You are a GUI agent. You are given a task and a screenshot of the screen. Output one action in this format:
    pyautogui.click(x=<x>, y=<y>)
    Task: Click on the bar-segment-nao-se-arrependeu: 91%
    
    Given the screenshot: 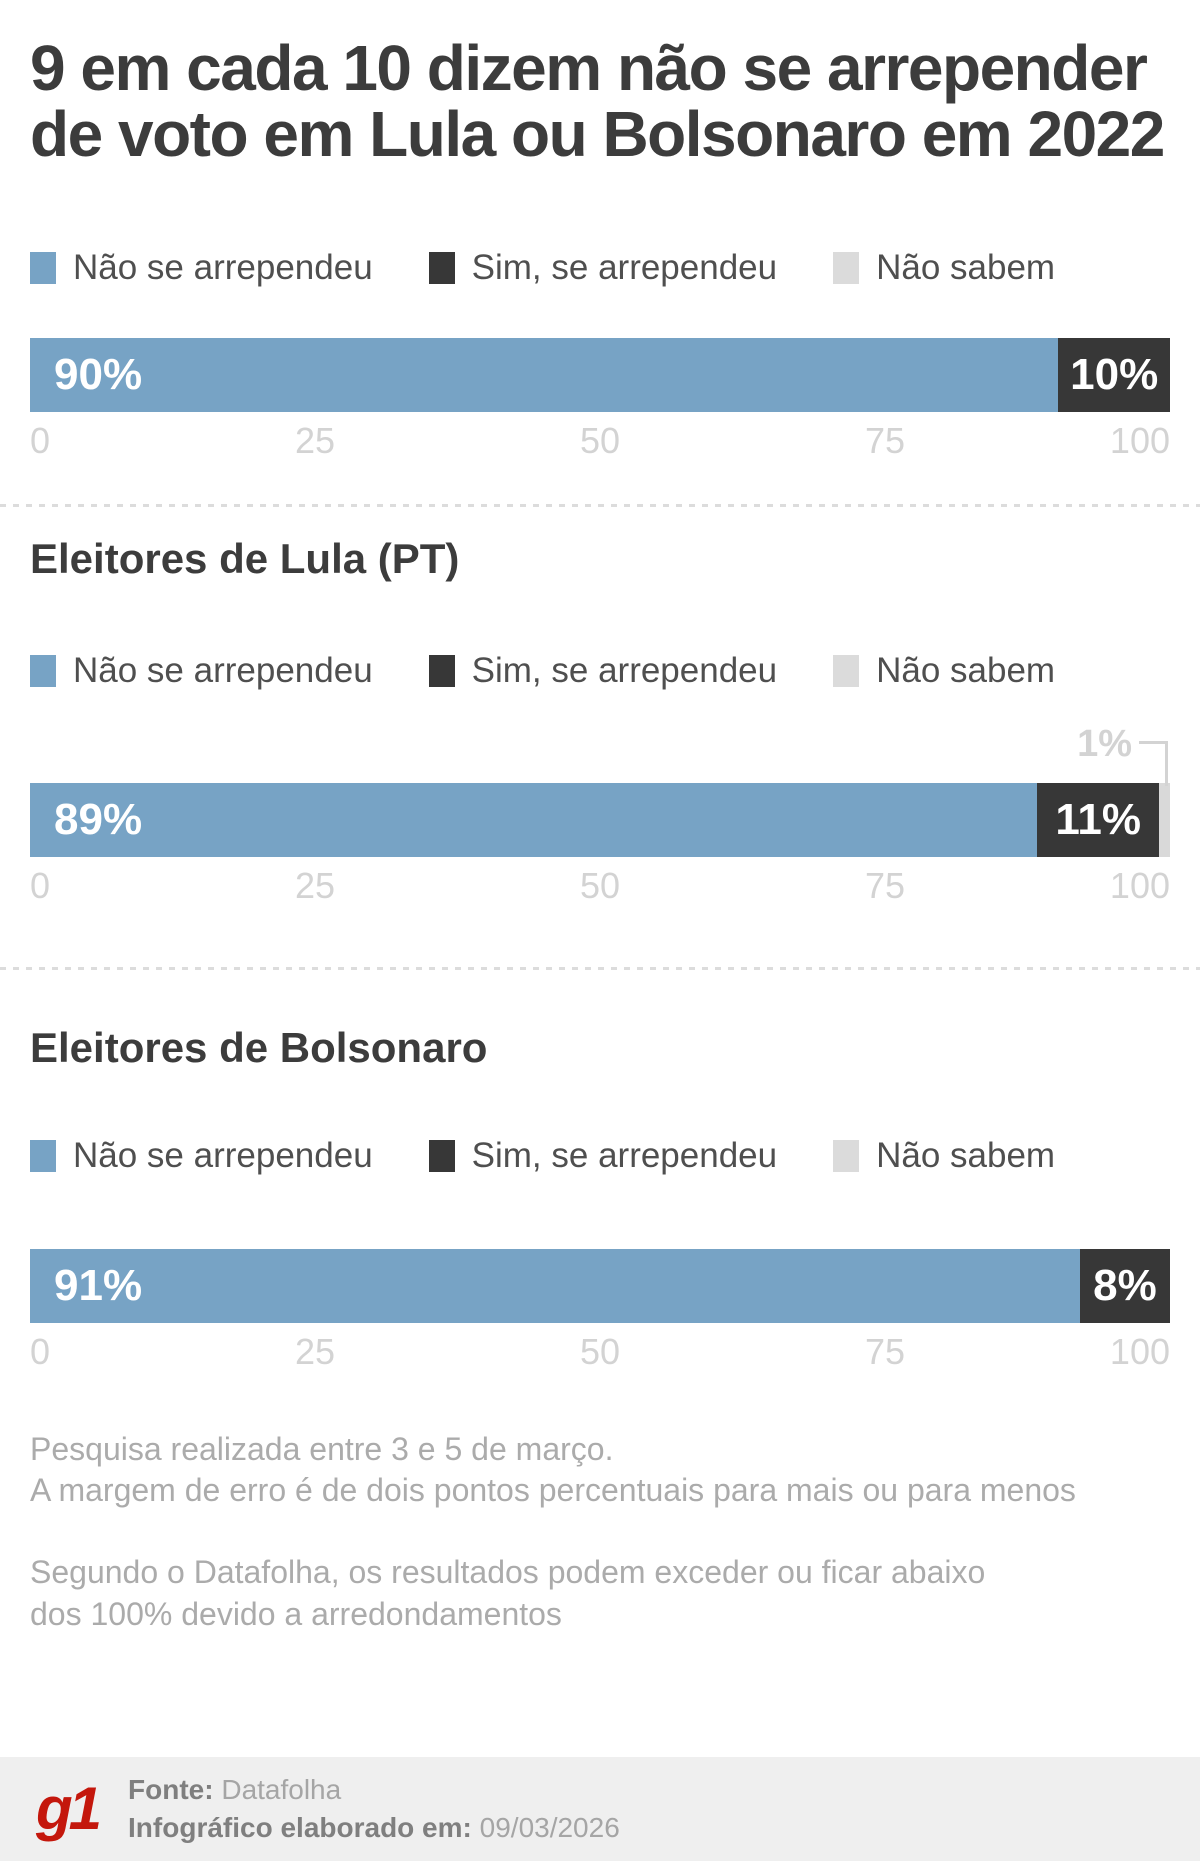 What is the action you would take?
    pyautogui.click(x=555, y=1285)
    